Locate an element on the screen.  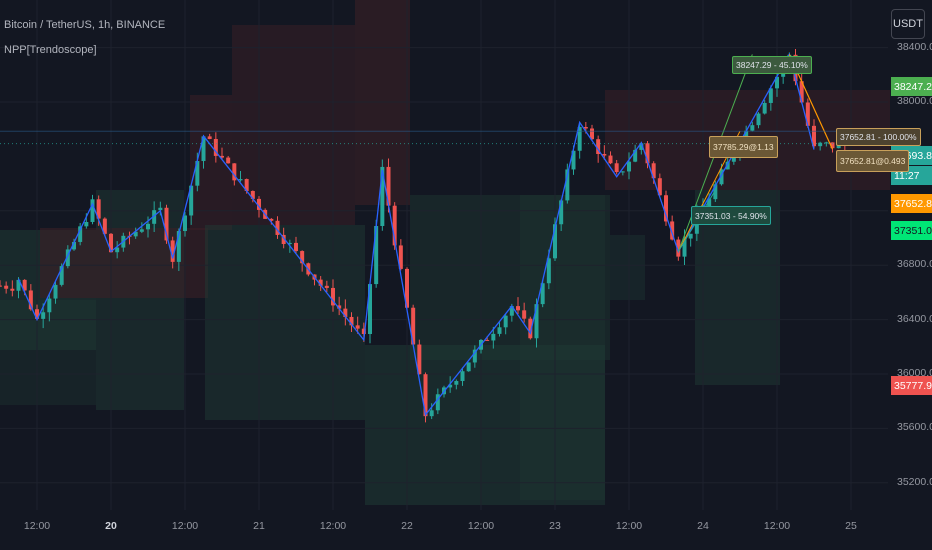
time-tick: 24 is located at coordinates (703, 526).